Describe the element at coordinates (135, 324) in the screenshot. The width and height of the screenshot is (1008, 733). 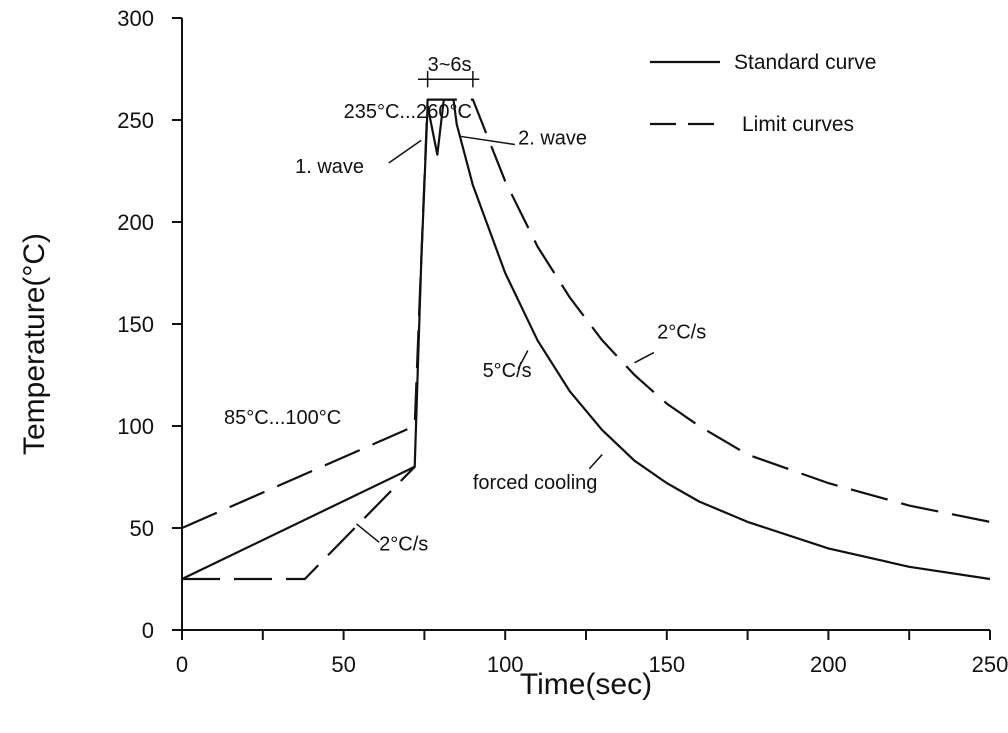
I see `y-tick-label: 150` at that location.